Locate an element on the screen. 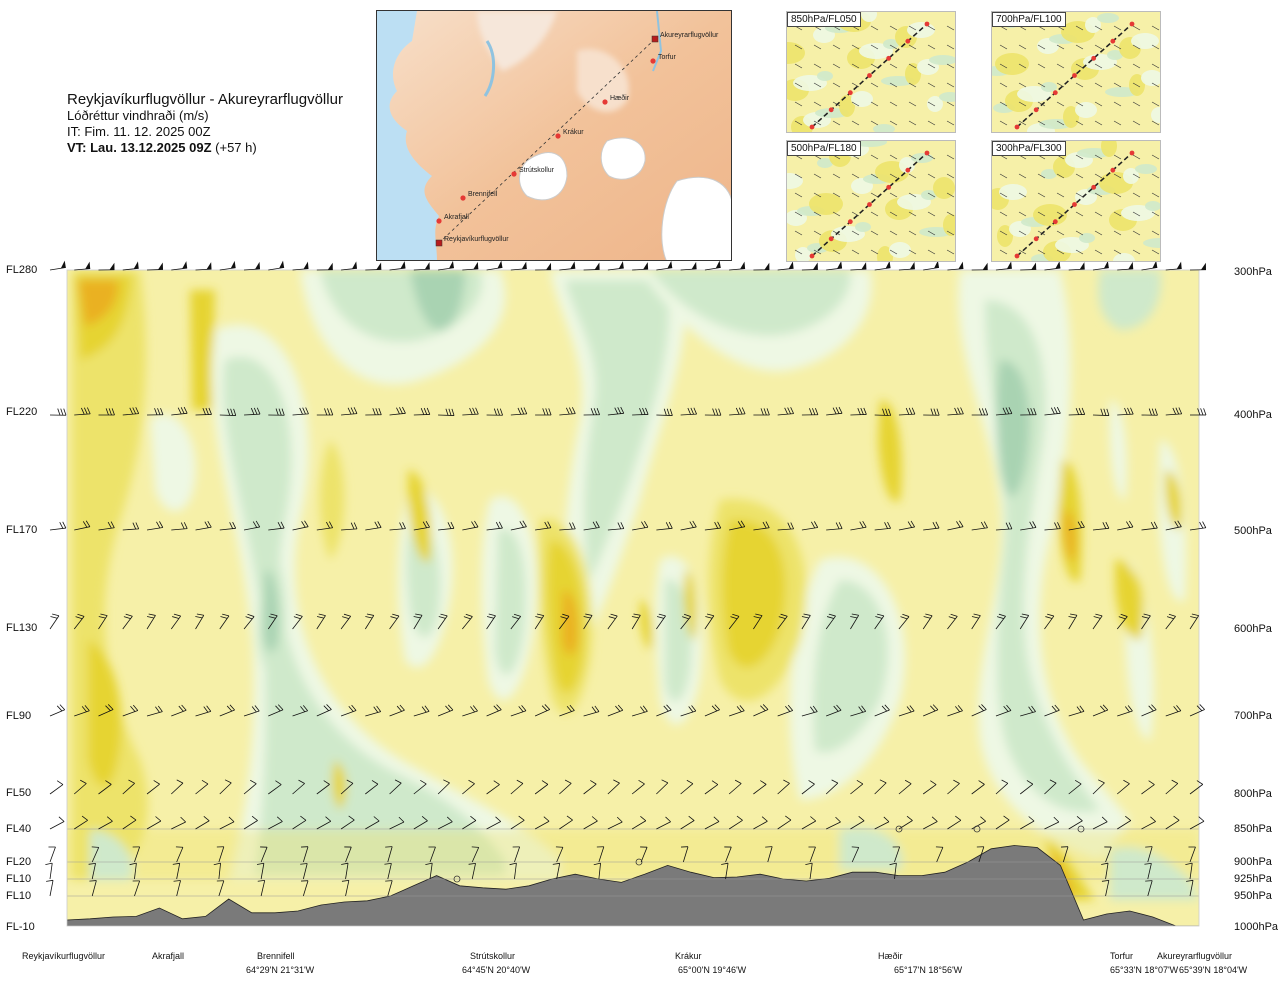 Image resolution: width=1280 pixels, height=981 pixels. map-point-4: Strútskollur is located at coordinates (533, 172).